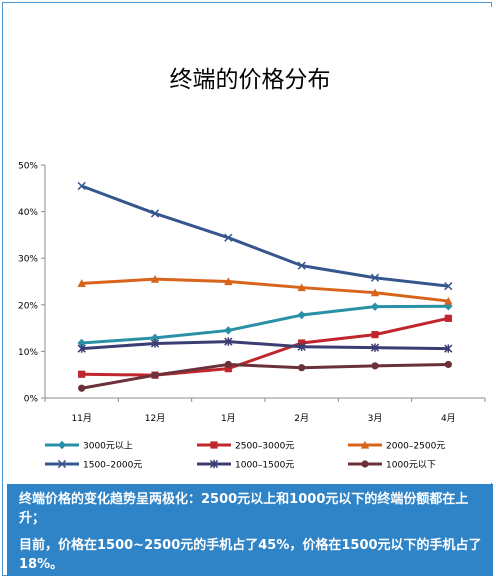 This screenshot has height=580, width=496. What do you see at coordinates (28, 353) in the screenshot?
I see `y-tick-label: 10%` at bounding box center [28, 353].